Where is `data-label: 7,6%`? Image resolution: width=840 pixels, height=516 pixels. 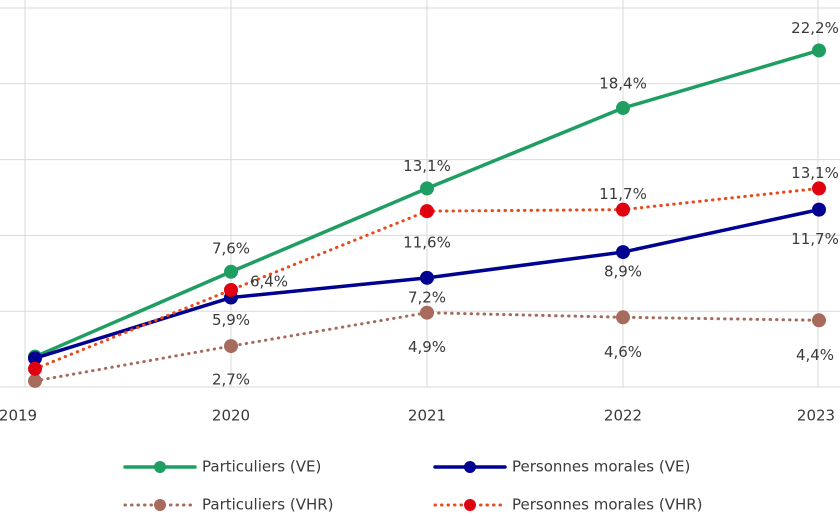 data-label: 7,6% is located at coordinates (231, 248).